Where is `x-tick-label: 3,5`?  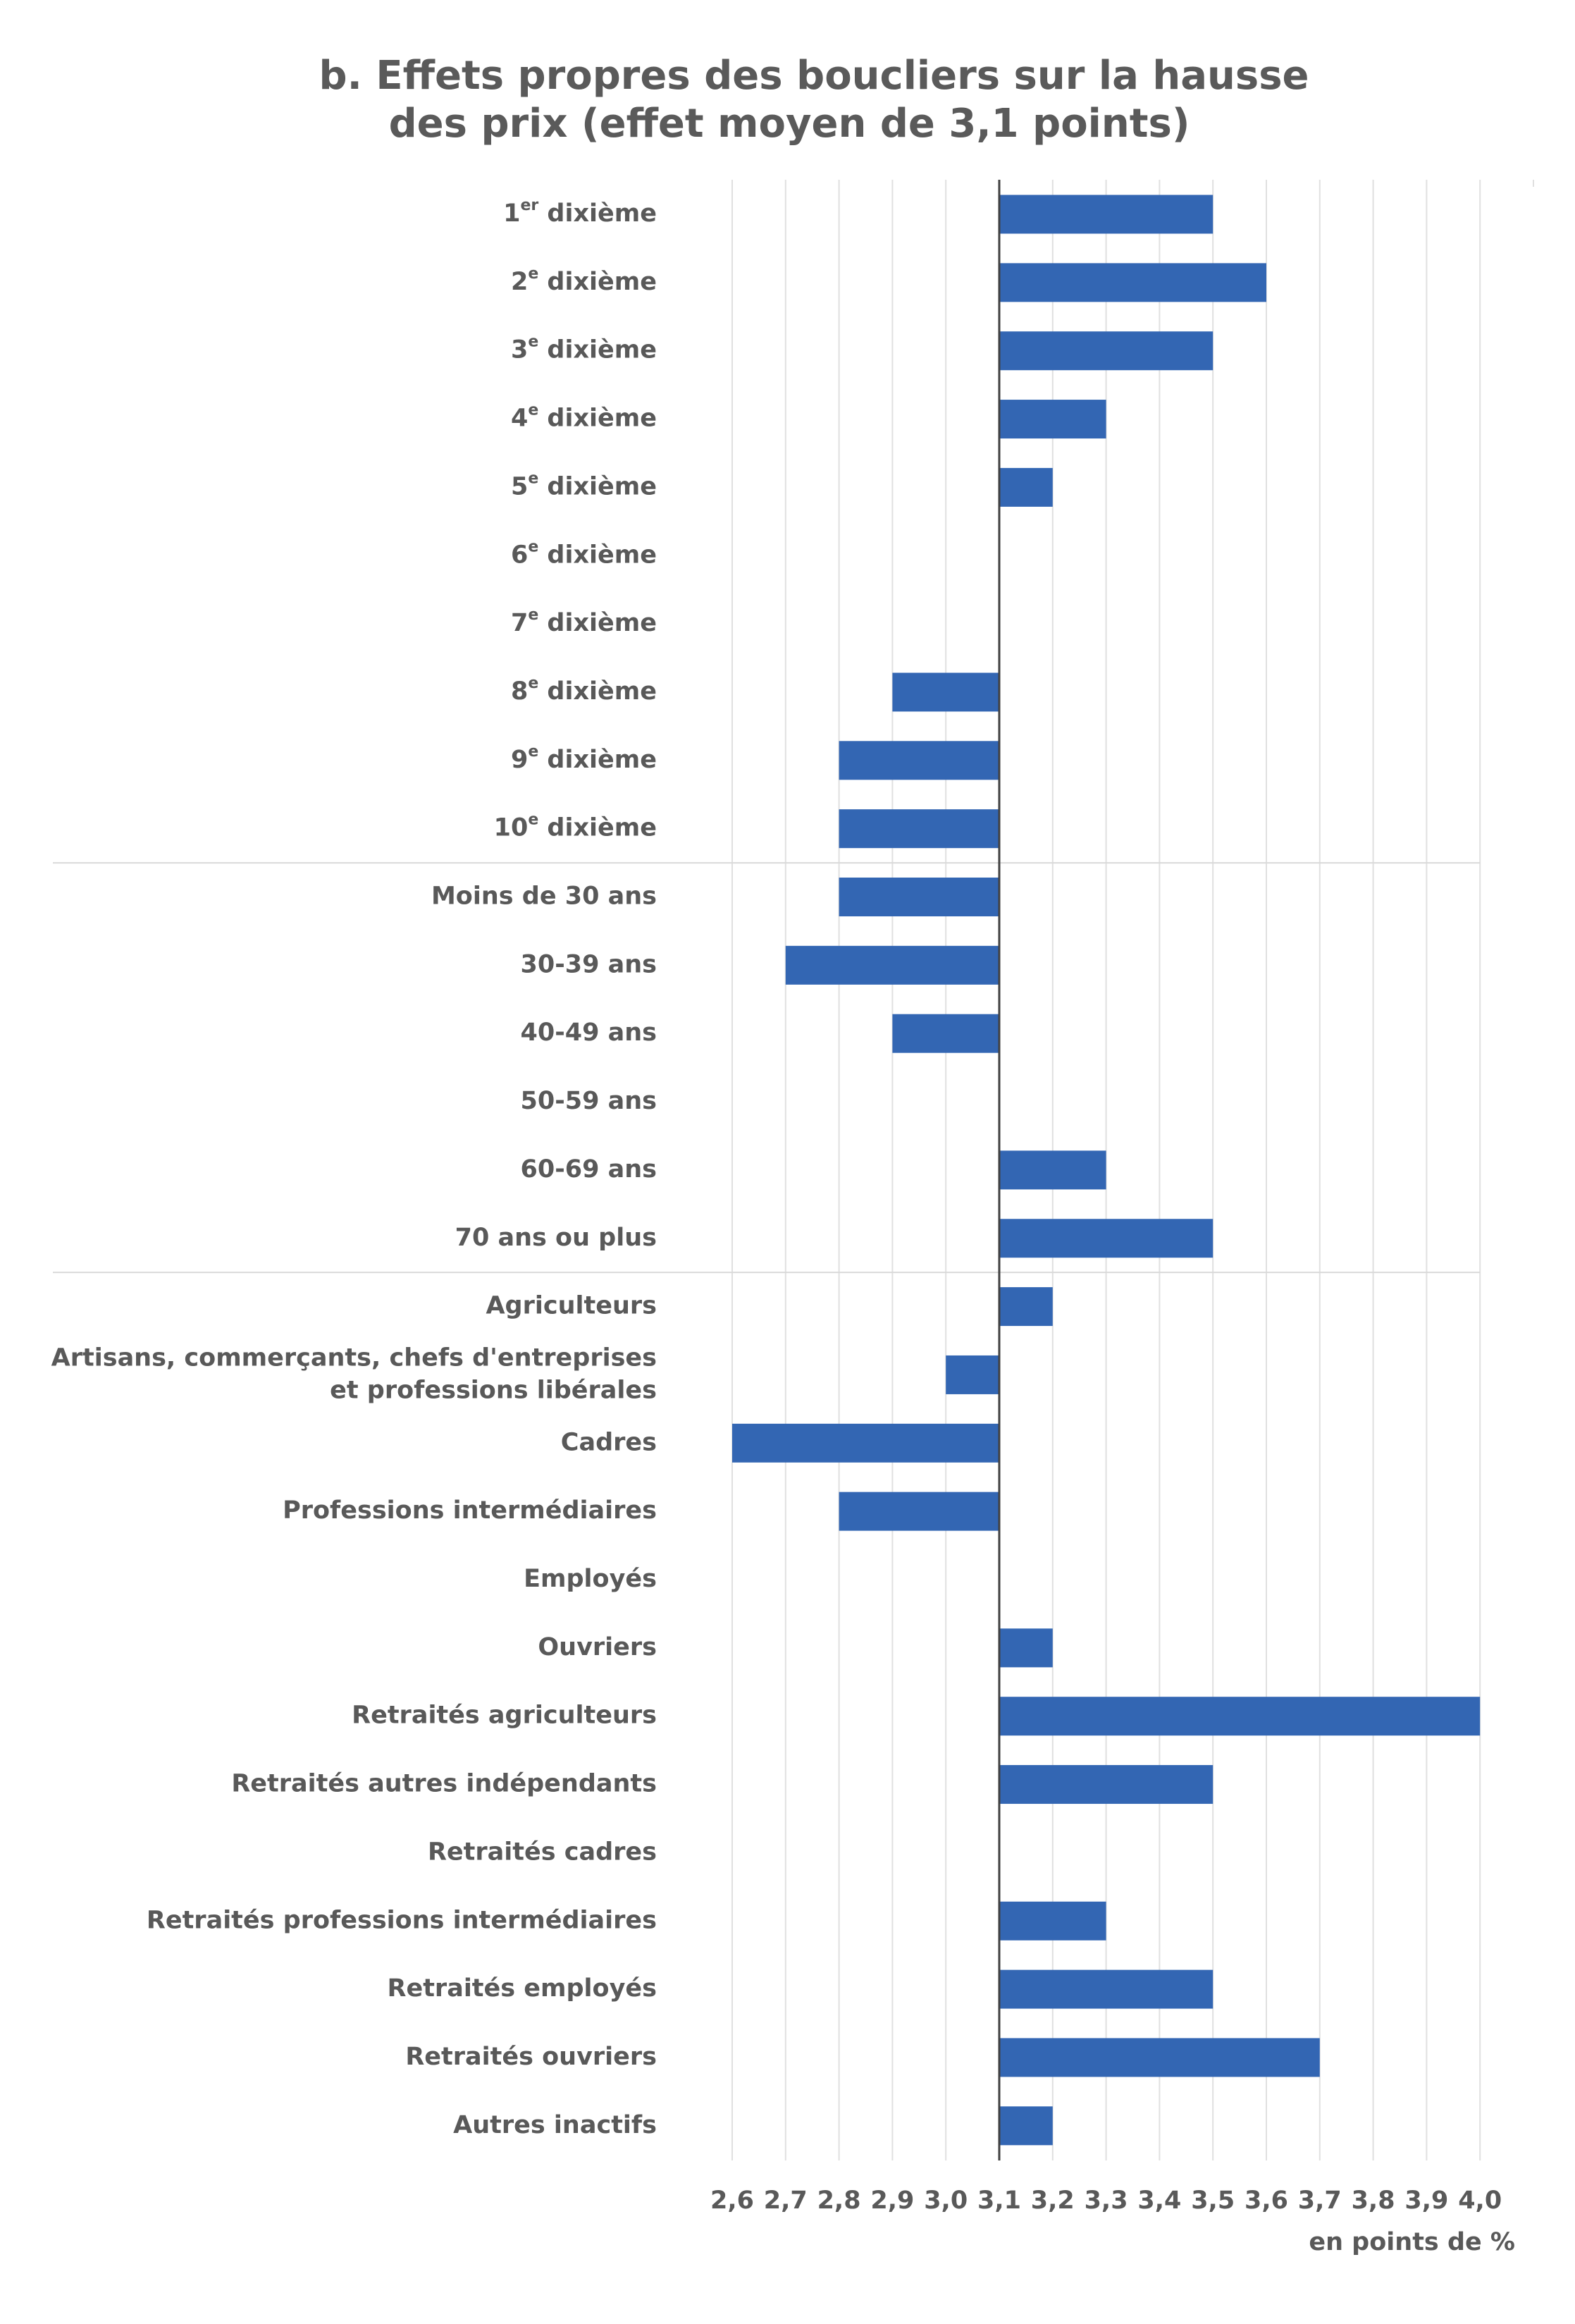
x-tick-label: 3,5 is located at coordinates (1213, 2201).